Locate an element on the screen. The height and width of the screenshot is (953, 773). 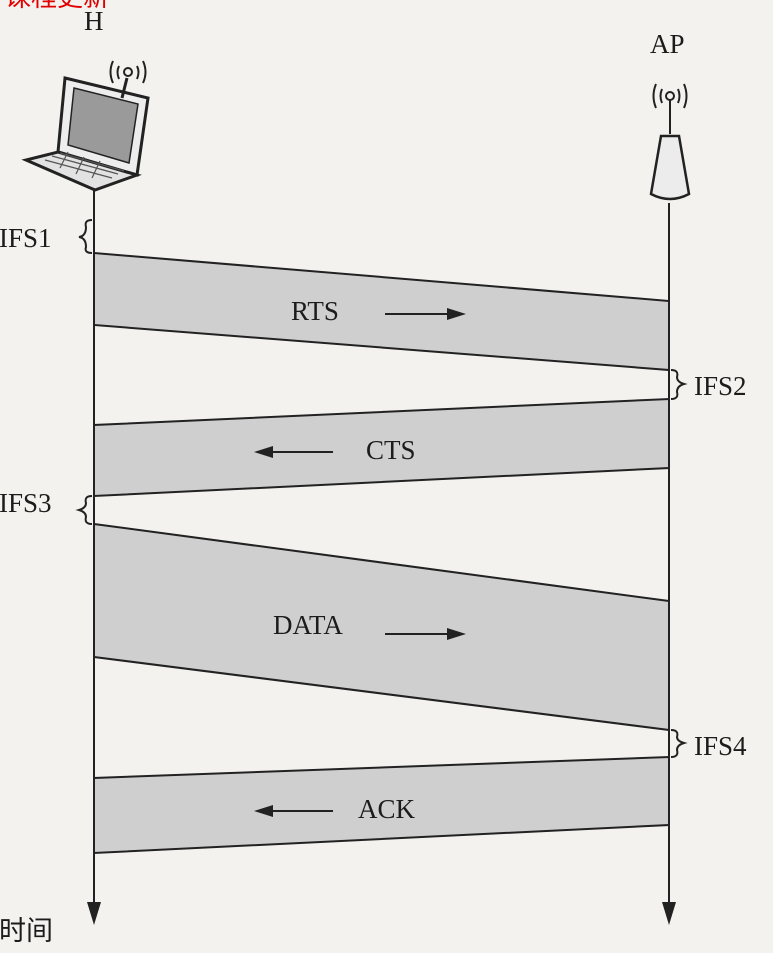
laptop-icon is located at coordinates (85, 126).